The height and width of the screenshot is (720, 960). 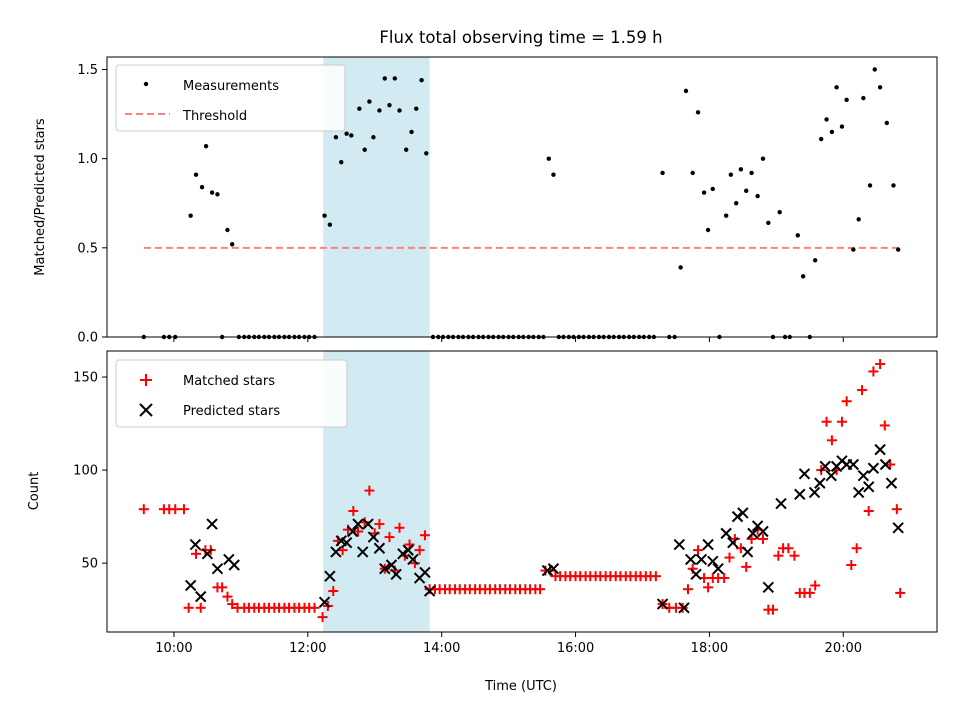 What do you see at coordinates (709, 648) in the screenshot?
I see `x-tick-label: 18:00` at bounding box center [709, 648].